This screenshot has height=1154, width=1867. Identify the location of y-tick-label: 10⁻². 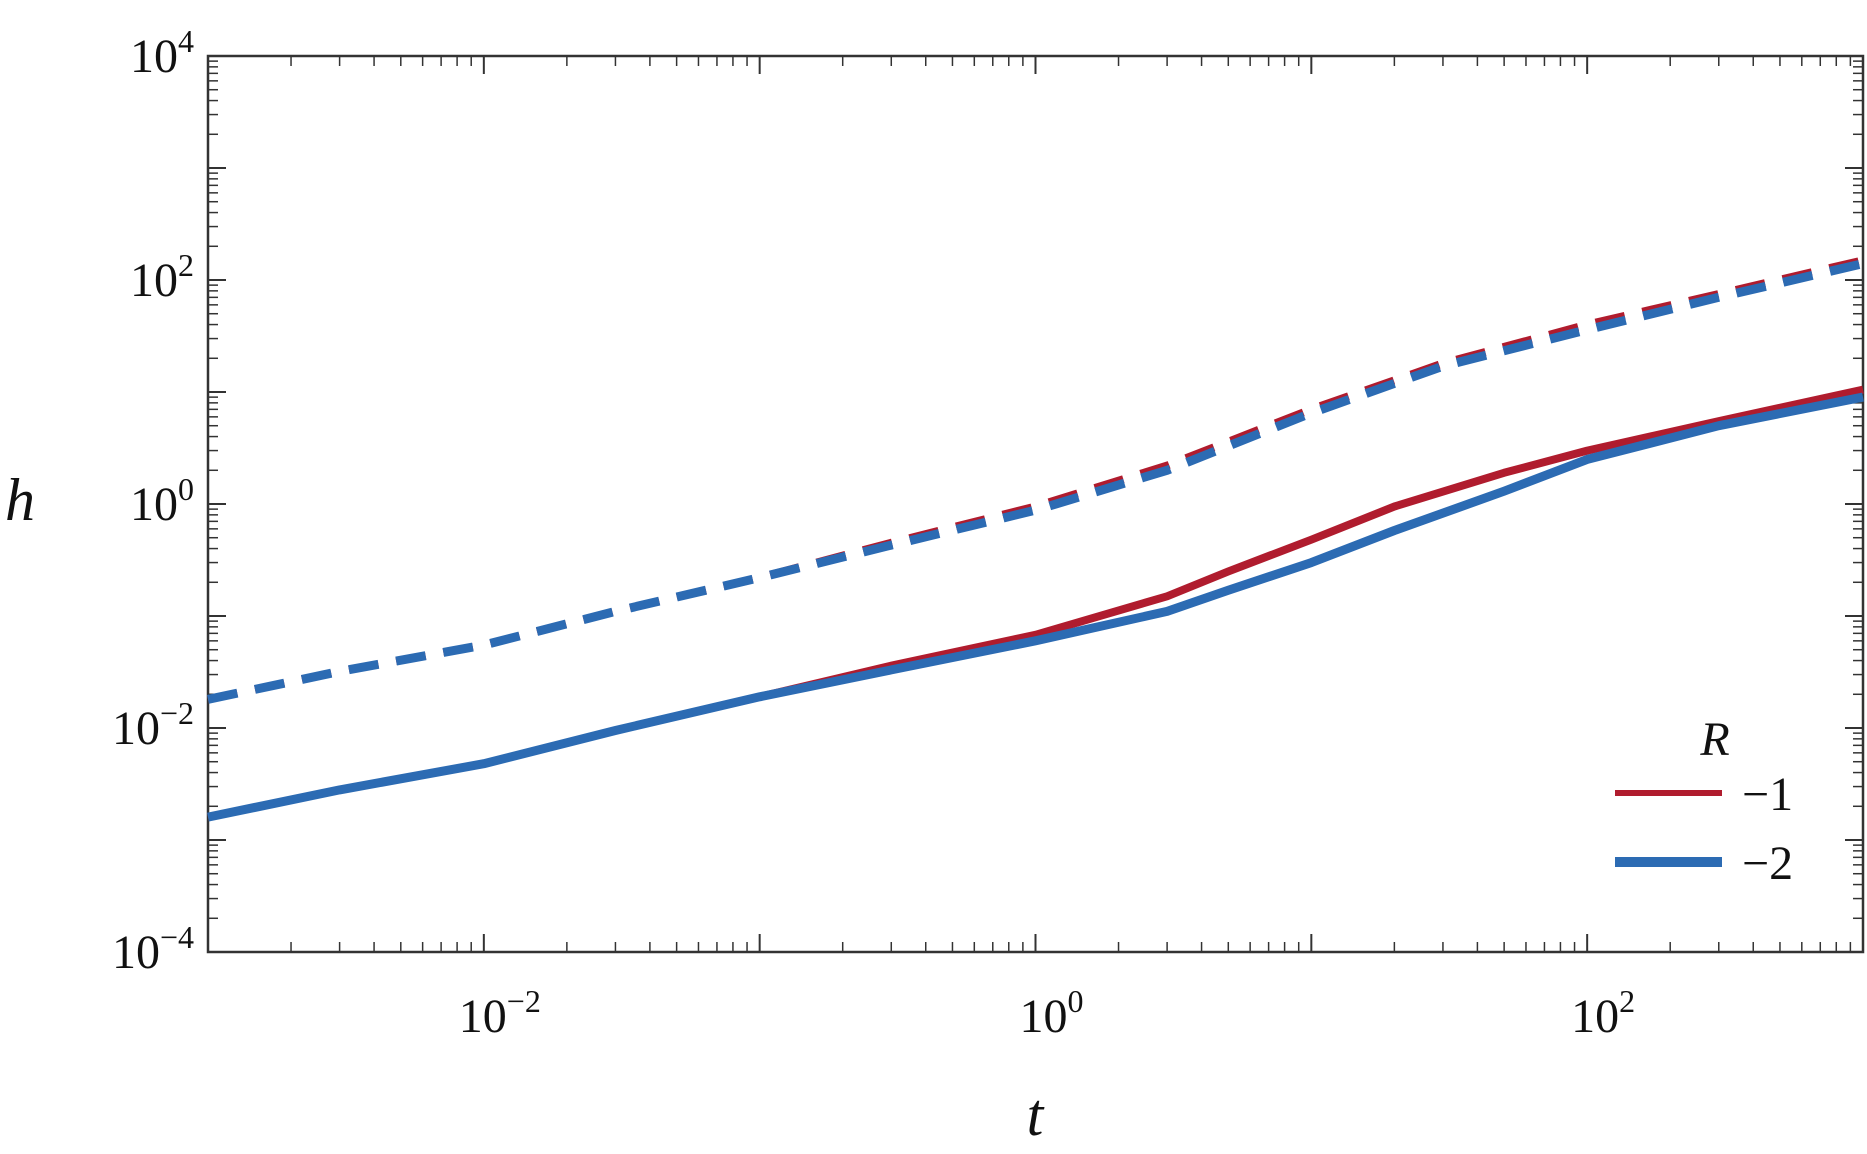
(153, 725).